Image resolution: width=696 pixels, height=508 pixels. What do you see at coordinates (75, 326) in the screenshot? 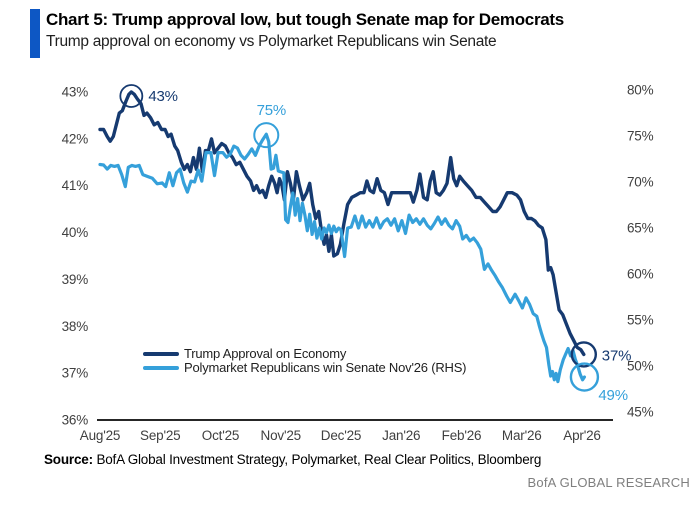
I see `left-axis-tick: 38%` at bounding box center [75, 326].